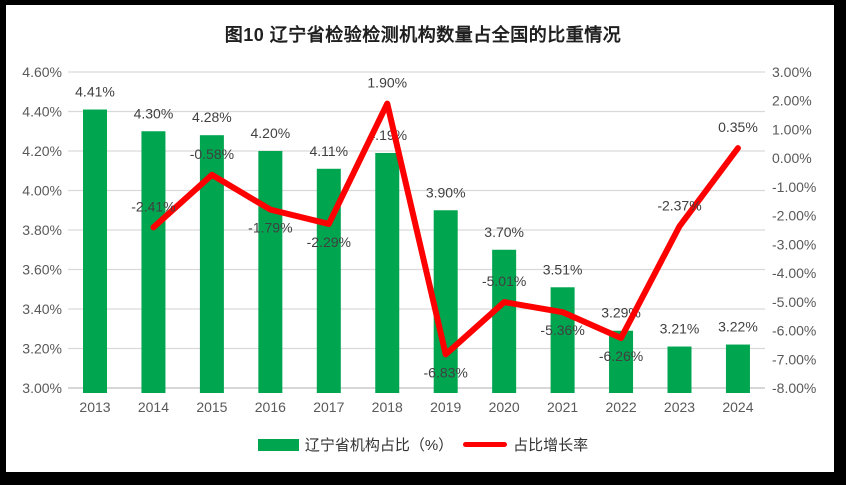 The height and width of the screenshot is (485, 846). What do you see at coordinates (379, 445) in the screenshot?
I see `legend-label-bar-series: 辽宁省机构占比（%）` at bounding box center [379, 445].